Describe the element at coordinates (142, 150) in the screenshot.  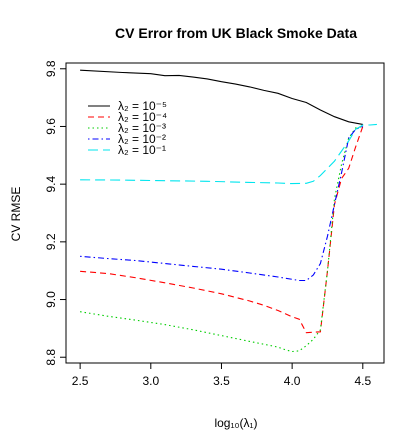
I see `legend-label-5: λ₂ = 10⁻¹` at that location.